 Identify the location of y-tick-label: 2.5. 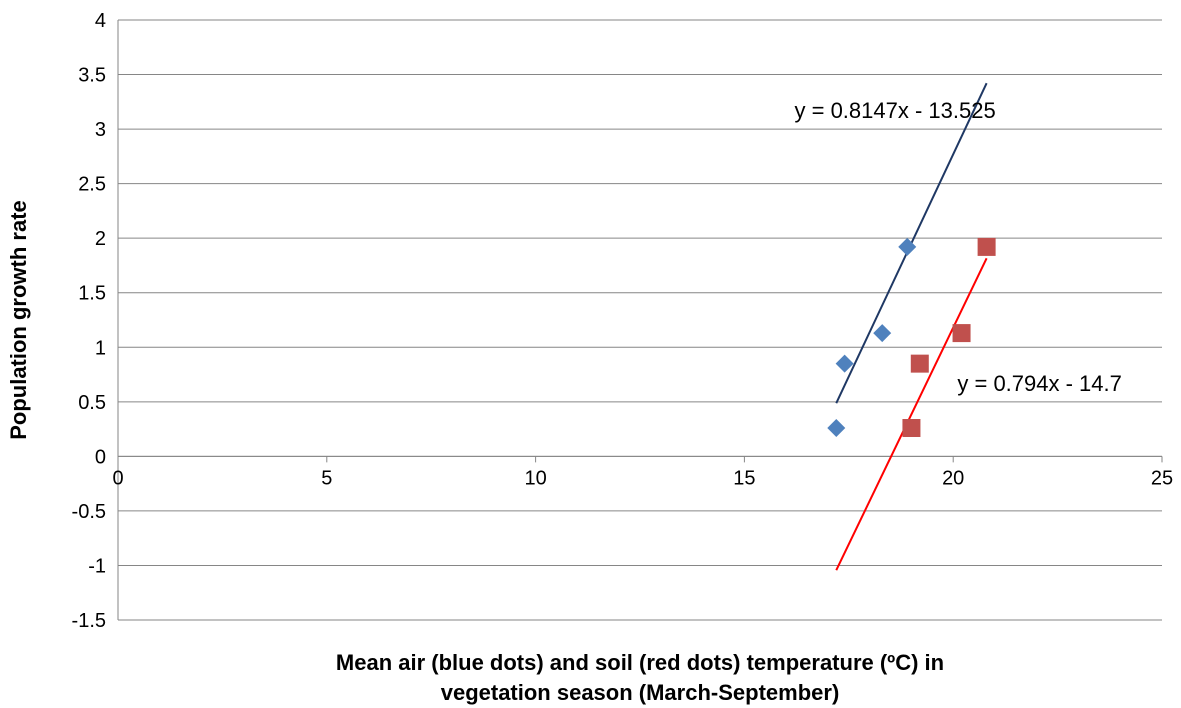
(92, 185).